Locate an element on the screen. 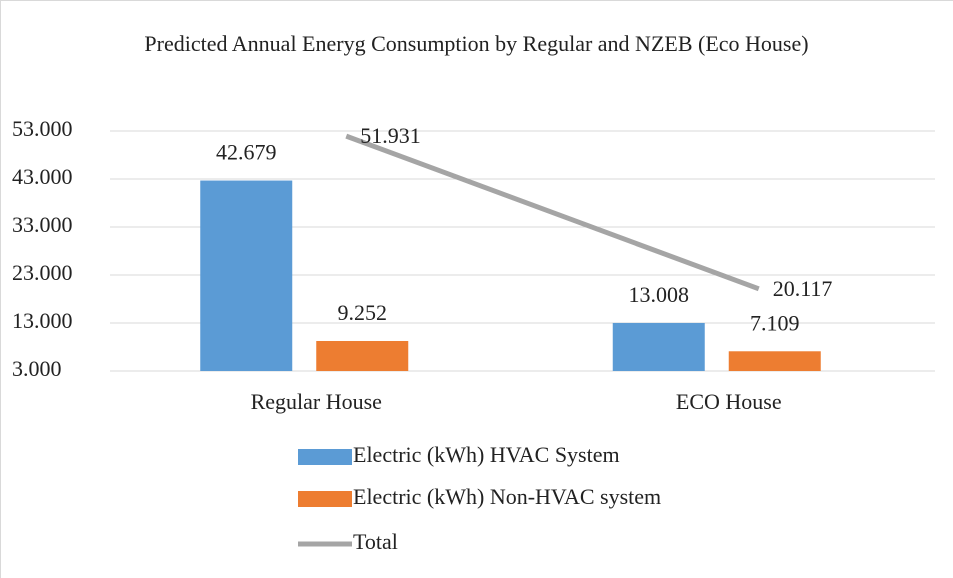  y-tick-label: 53.000 is located at coordinates (42, 128).